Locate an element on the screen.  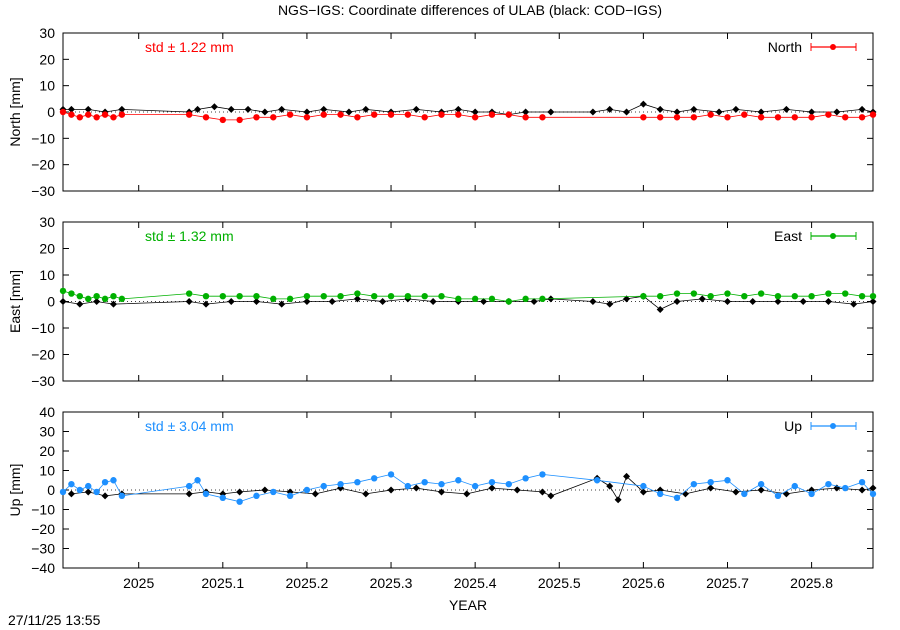
legend-marker-up is located at coordinates (833, 426).